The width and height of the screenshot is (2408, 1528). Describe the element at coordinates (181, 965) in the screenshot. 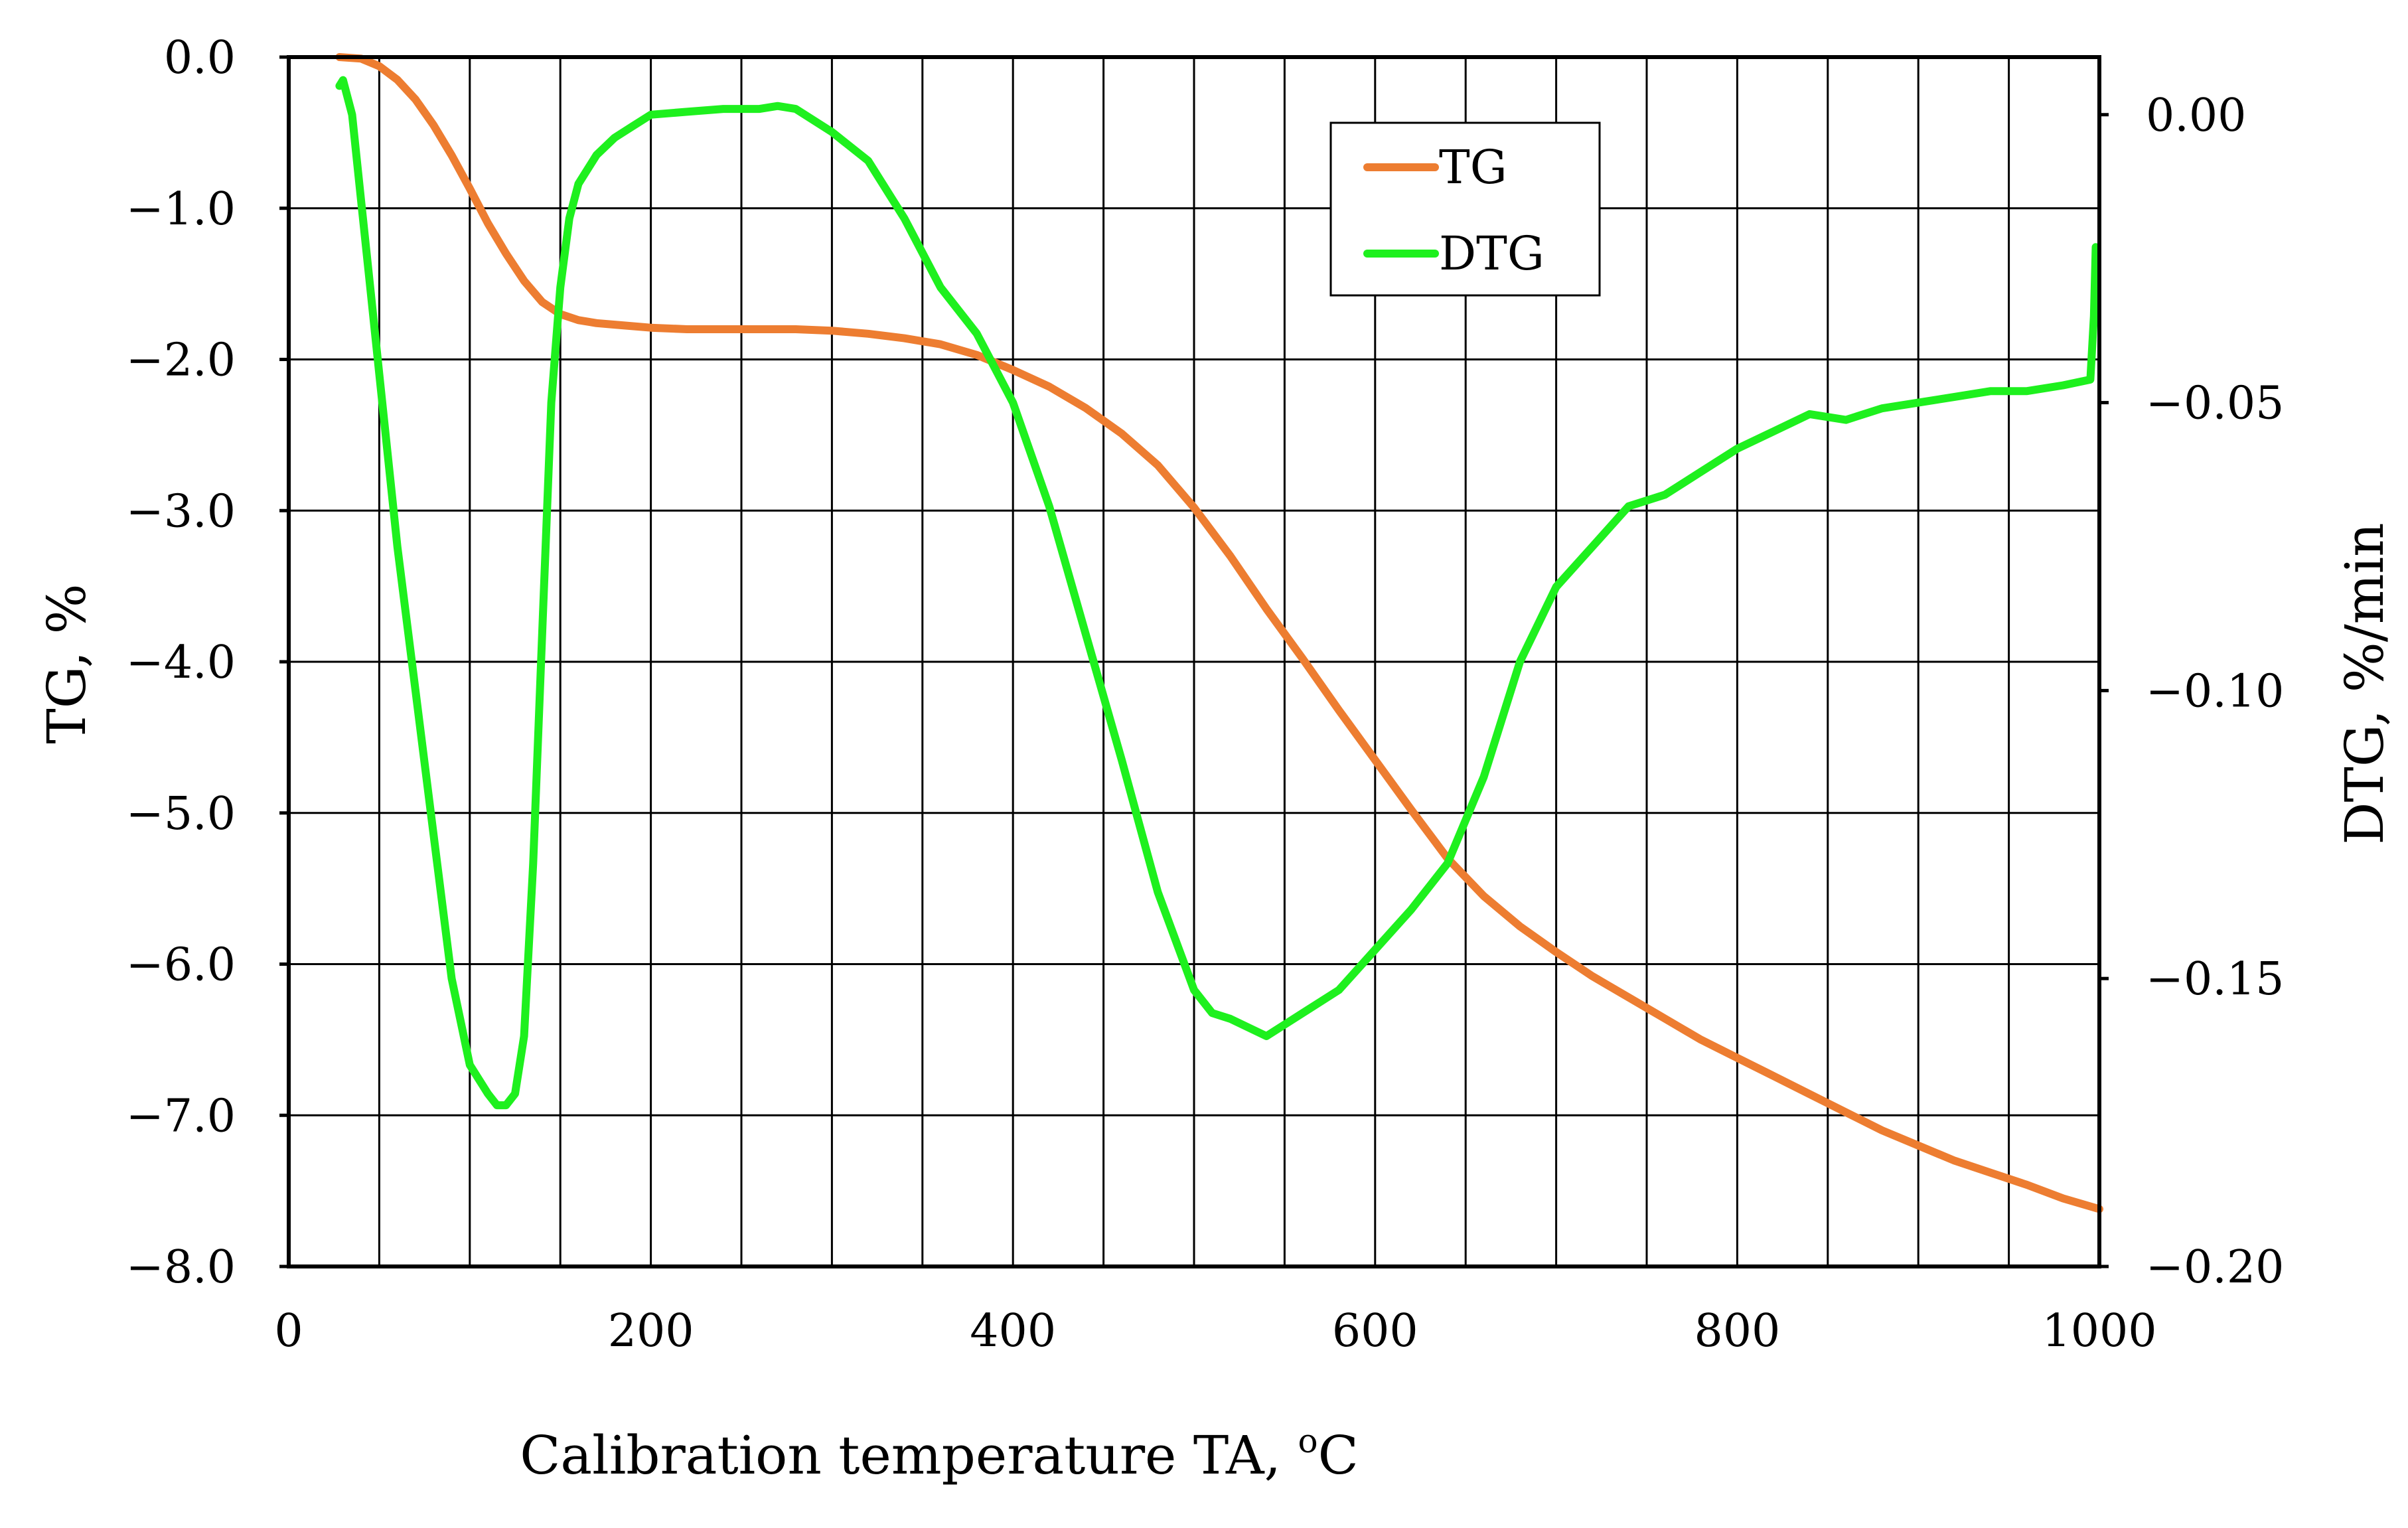

I see `y-tick-label: −6.0` at that location.